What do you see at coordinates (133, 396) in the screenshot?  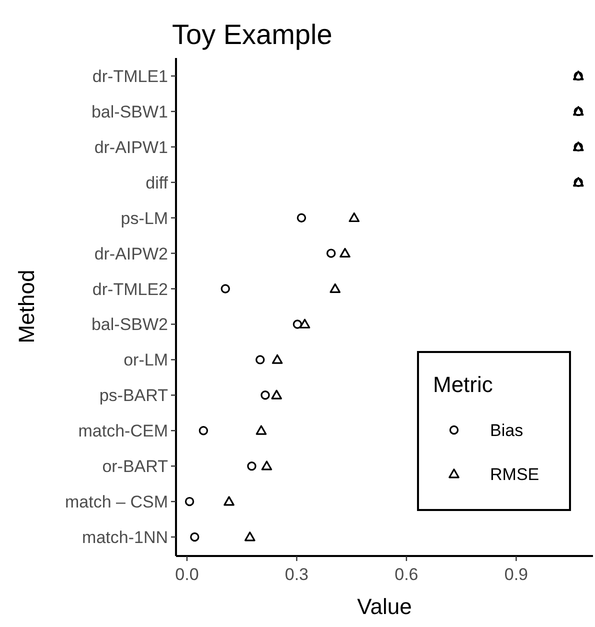 I see `y-tick-label: ps-BART` at bounding box center [133, 396].